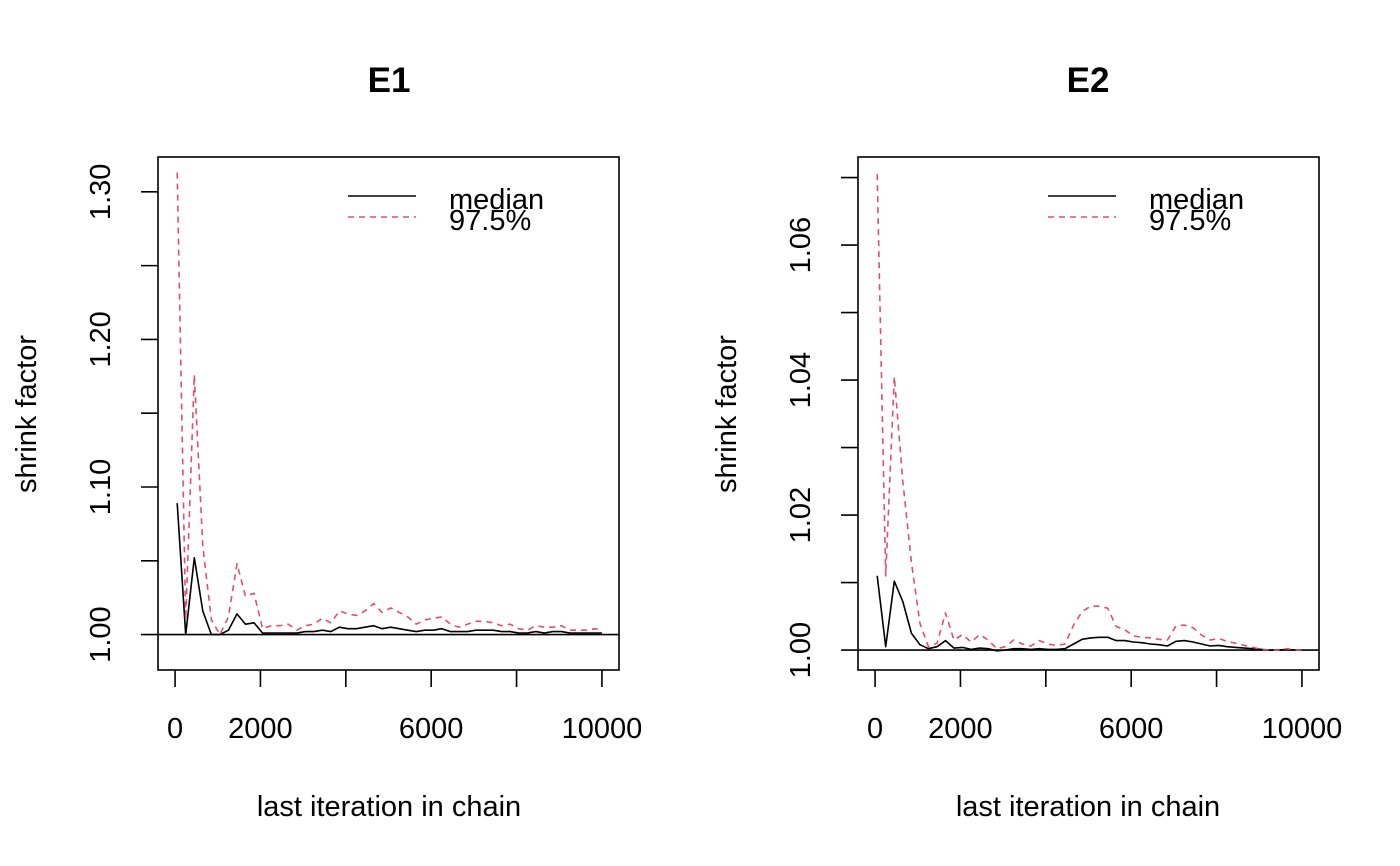  Describe the element at coordinates (101, 339) in the screenshot. I see `y-tick-label: 1.20` at that location.